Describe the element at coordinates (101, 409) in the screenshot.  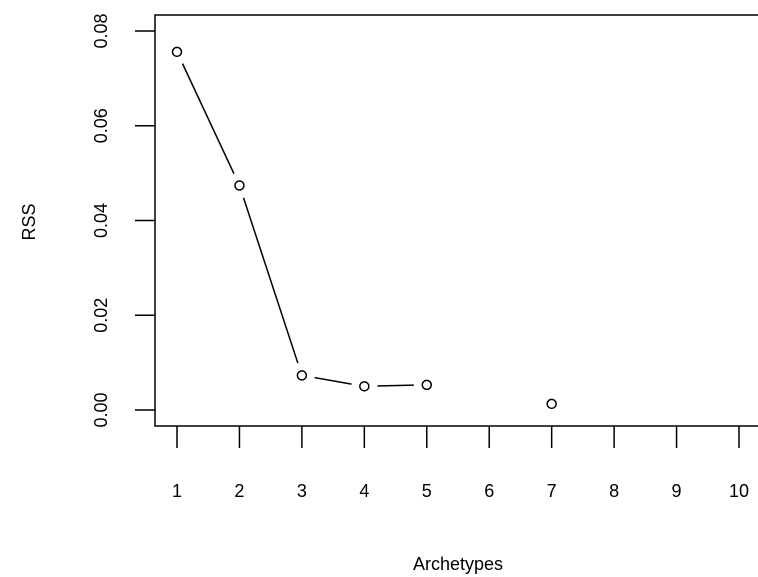
I see `y-tick-label: 0.00` at that location.